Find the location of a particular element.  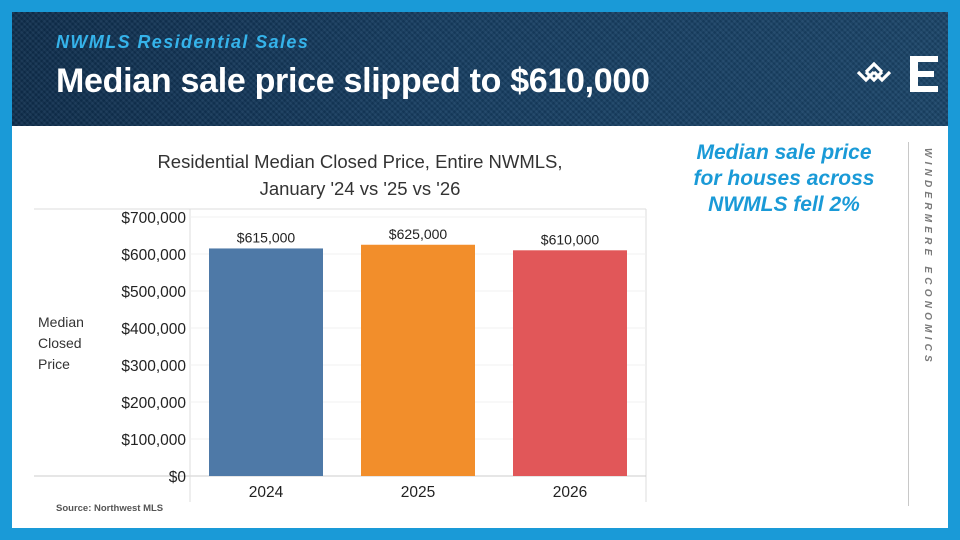

brand-vertical-text: WINDERMERE ECONOMICS is located at coordinates (927, 257).